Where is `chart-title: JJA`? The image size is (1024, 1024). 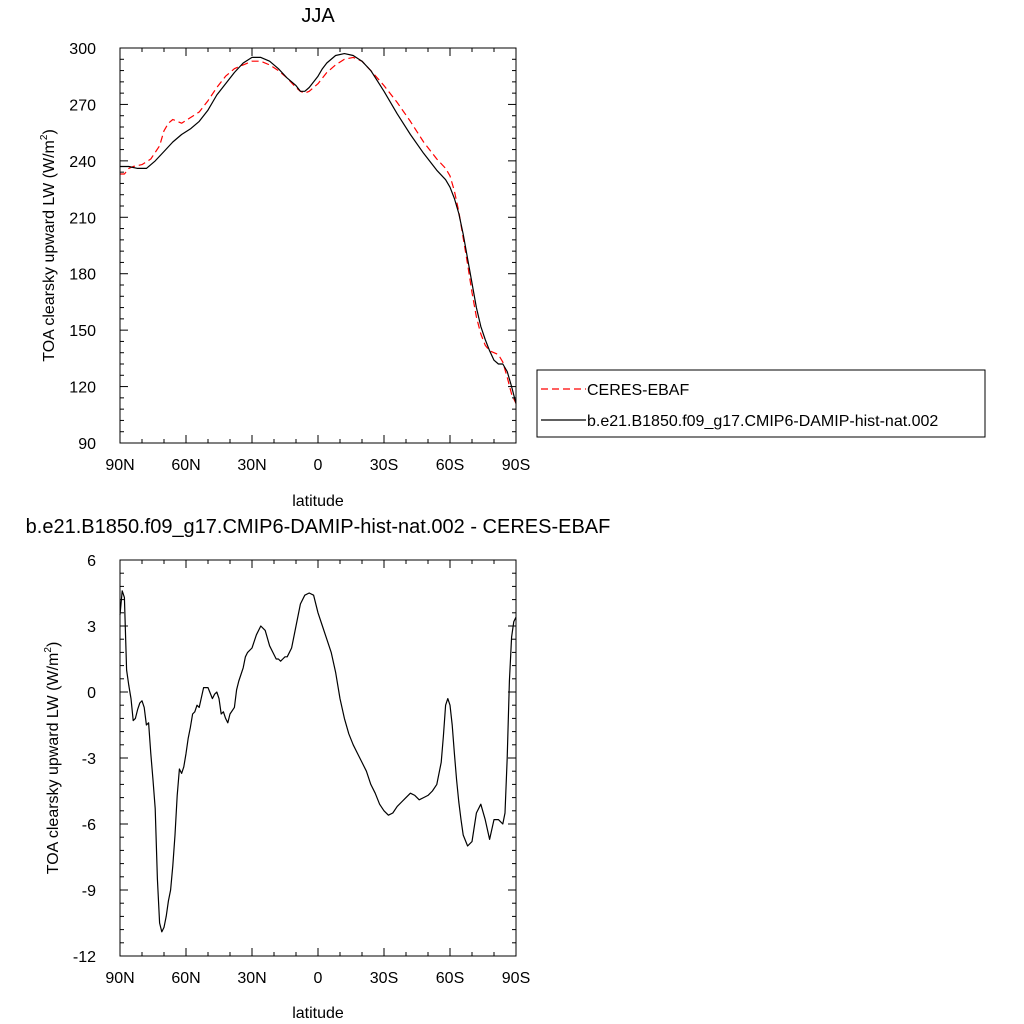
chart-title: JJA is located at coordinates (318, 16).